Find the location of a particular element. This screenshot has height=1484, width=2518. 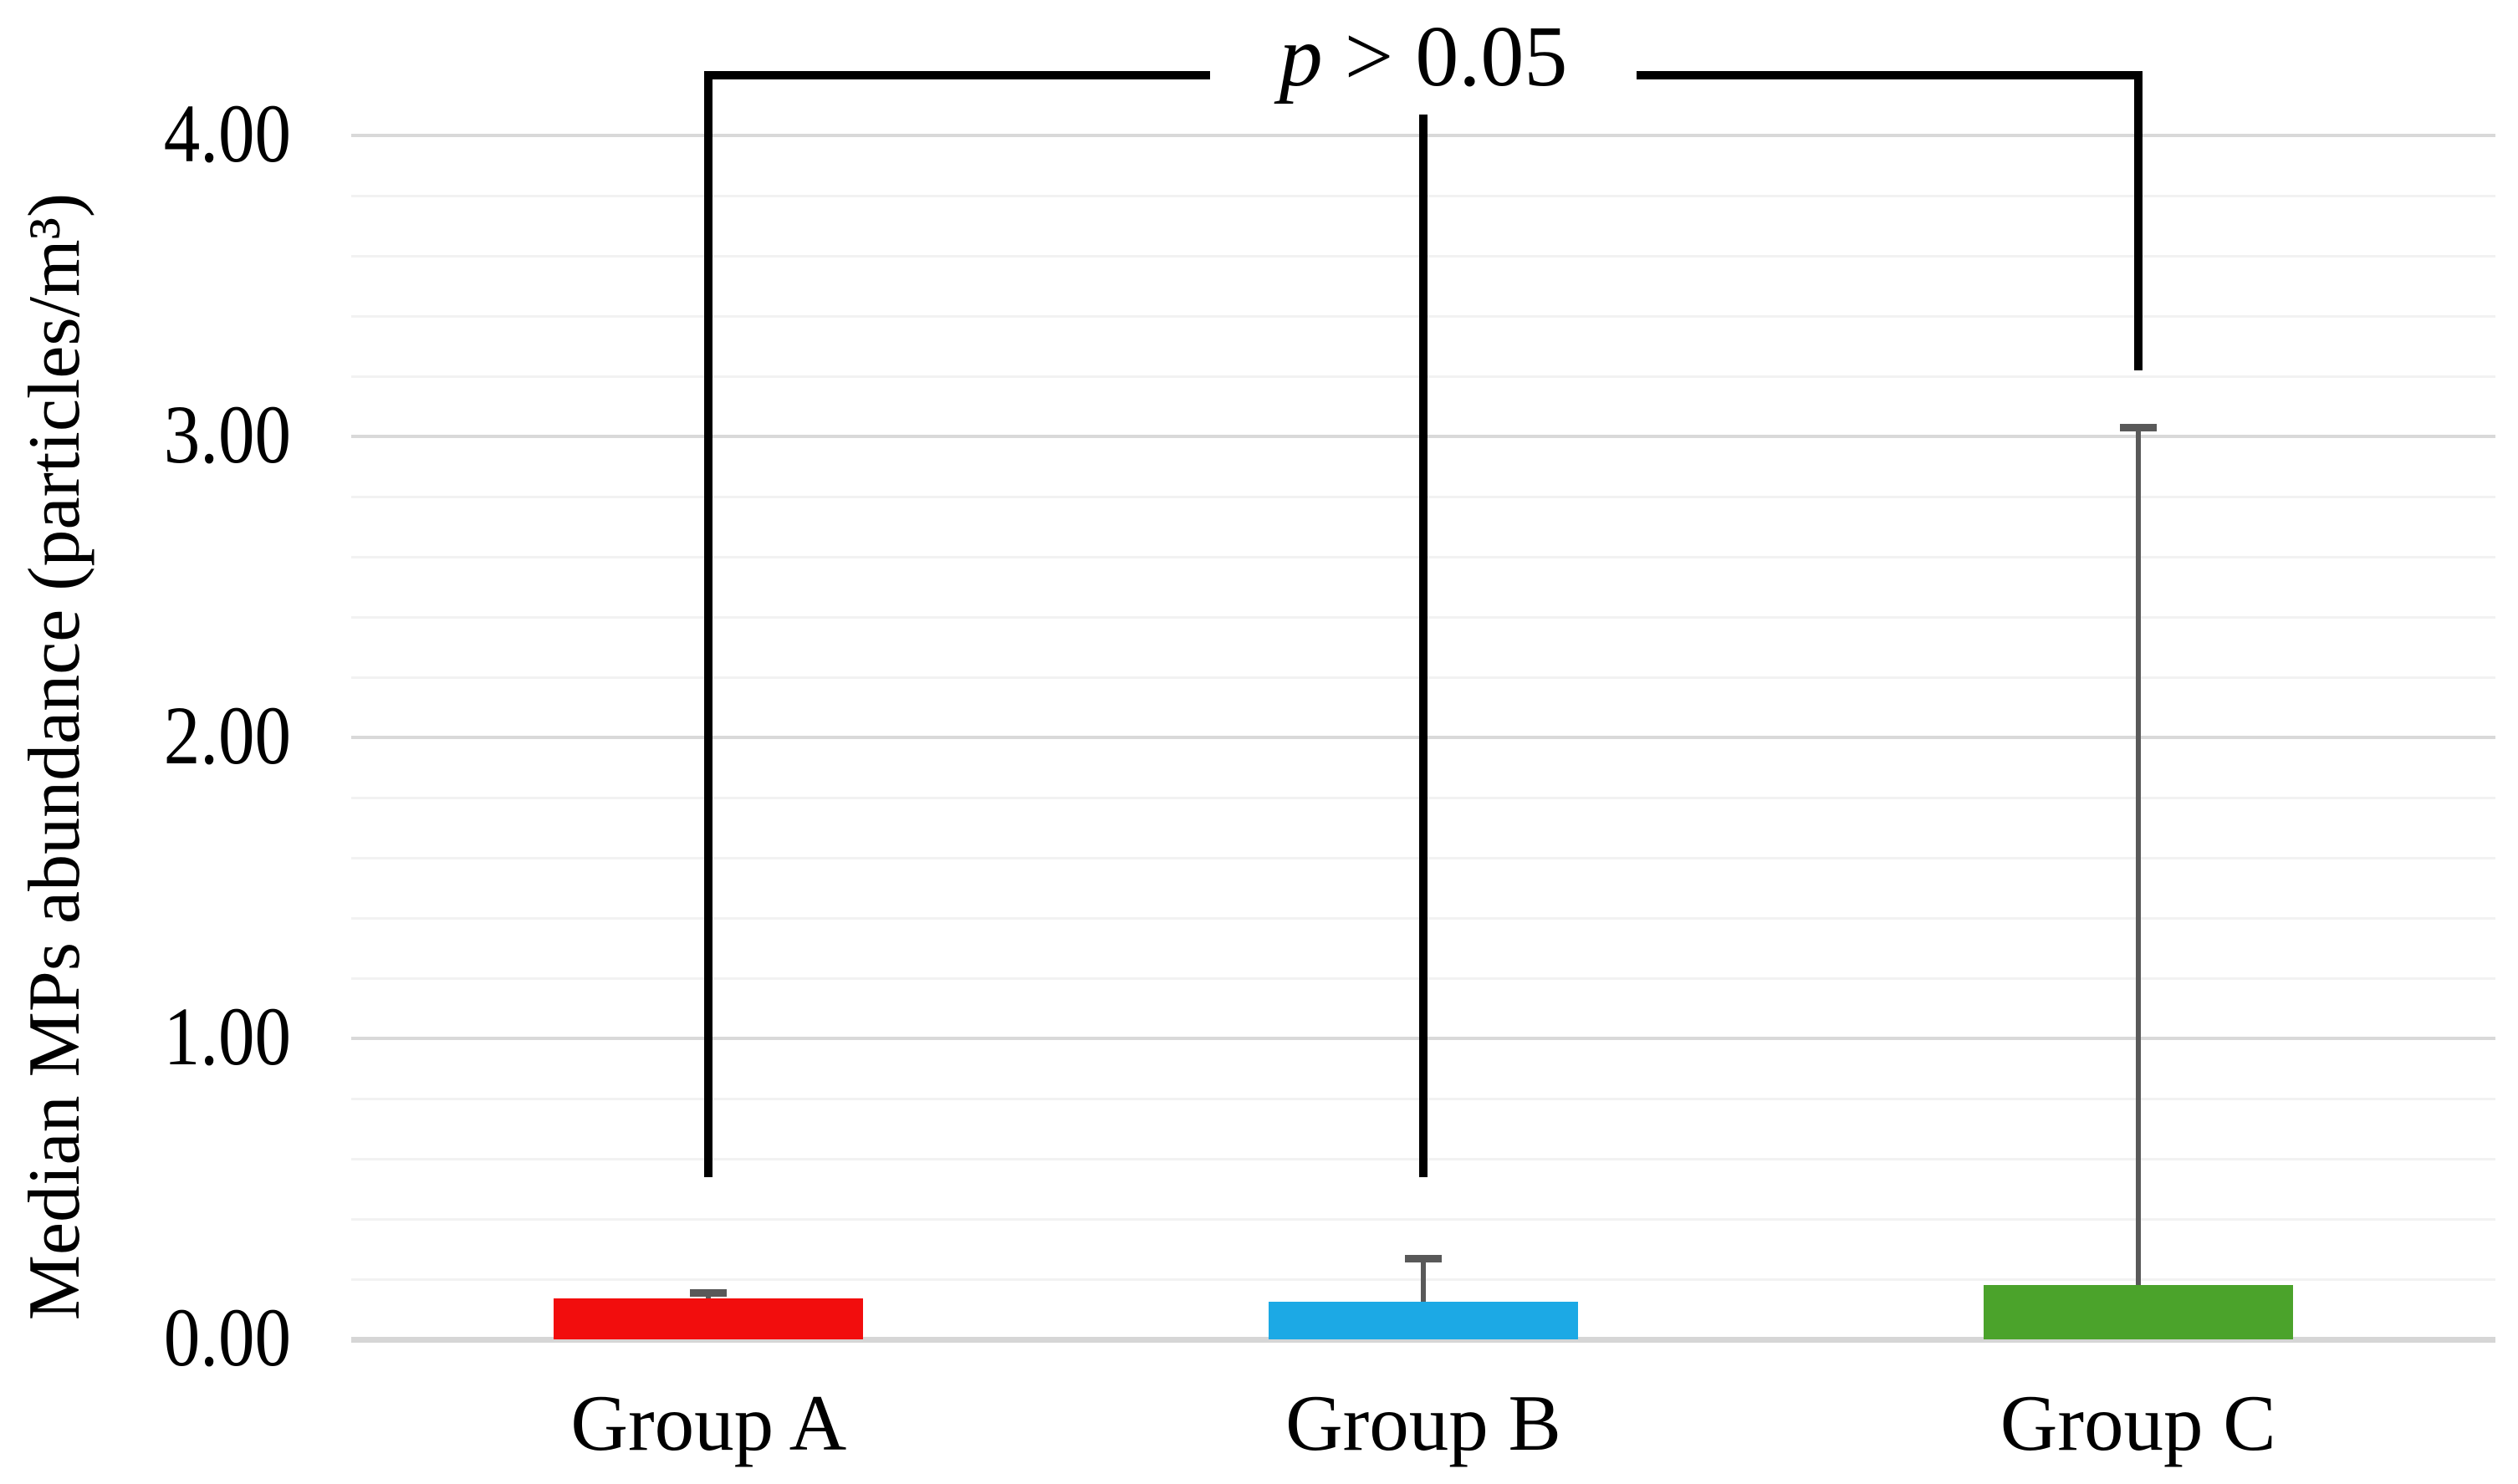

significance-p-symbol: p is located at coordinates (1301, 56).